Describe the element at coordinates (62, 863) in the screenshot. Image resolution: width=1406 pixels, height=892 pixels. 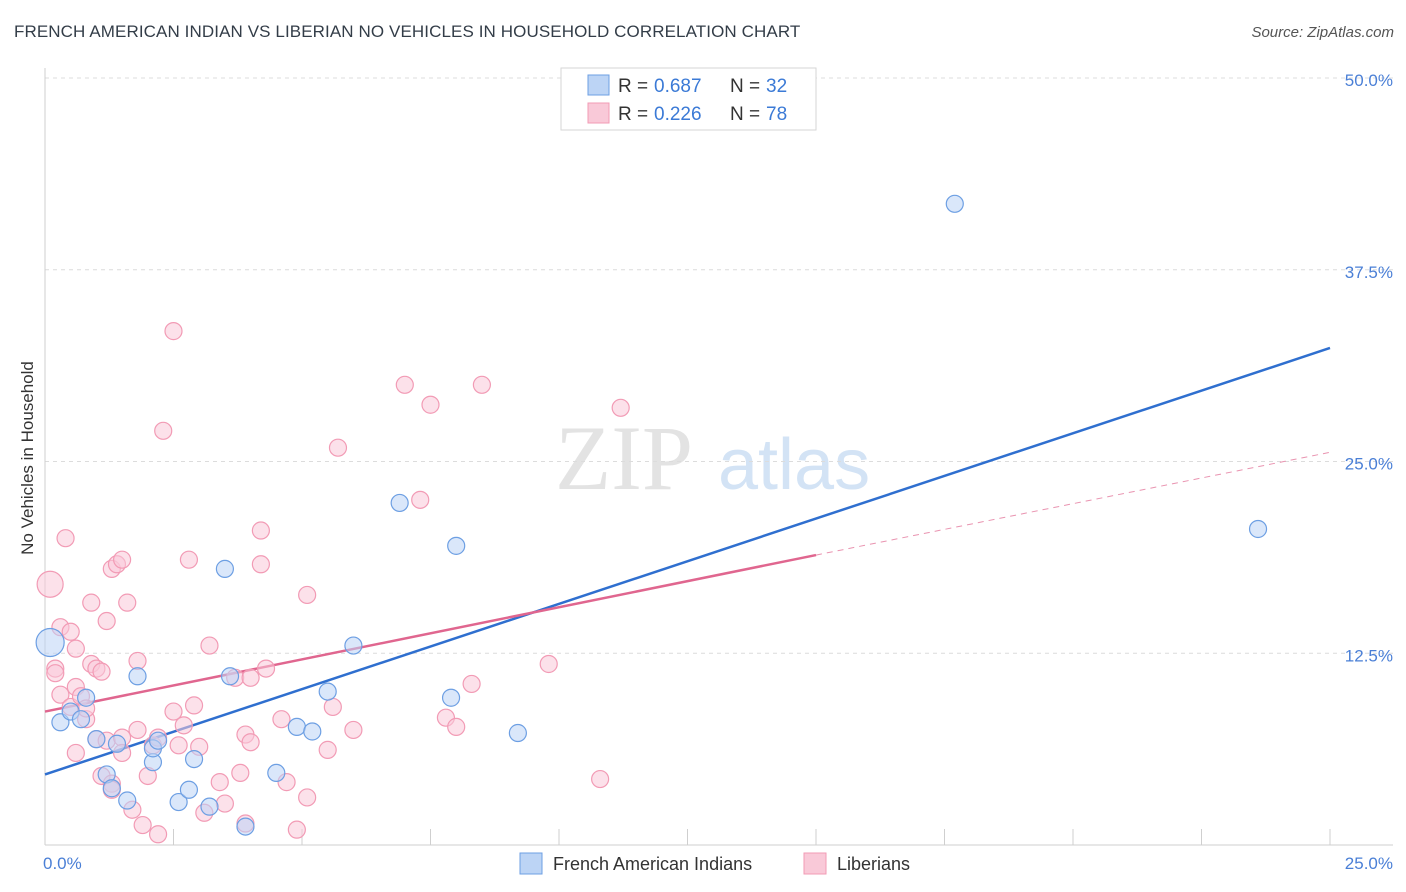
I see `x-tick-min: 0.0%` at that location.